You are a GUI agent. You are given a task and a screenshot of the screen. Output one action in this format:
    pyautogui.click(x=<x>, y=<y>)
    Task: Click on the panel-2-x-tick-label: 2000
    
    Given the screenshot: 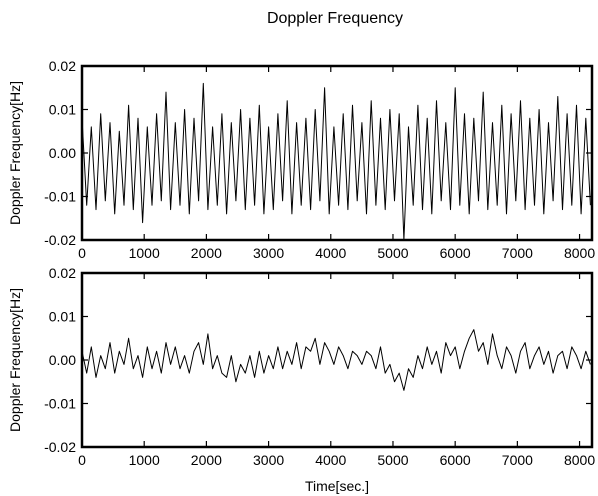 What is the action you would take?
    pyautogui.click(x=206, y=460)
    